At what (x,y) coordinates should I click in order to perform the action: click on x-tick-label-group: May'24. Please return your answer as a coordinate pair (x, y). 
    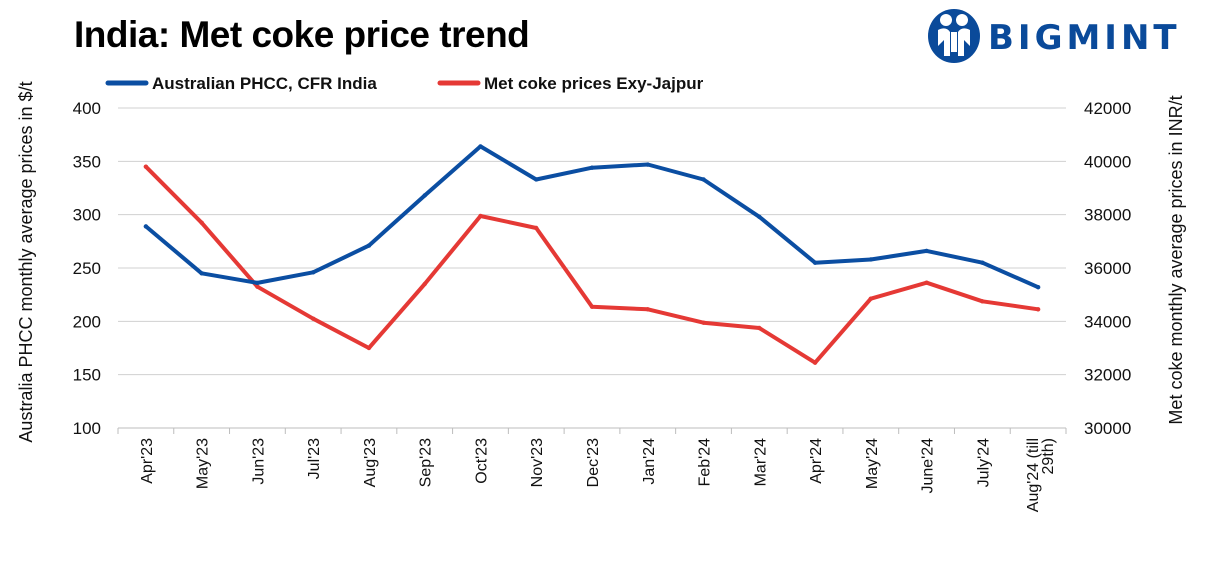
    Looking at the image, I should click on (872, 463).